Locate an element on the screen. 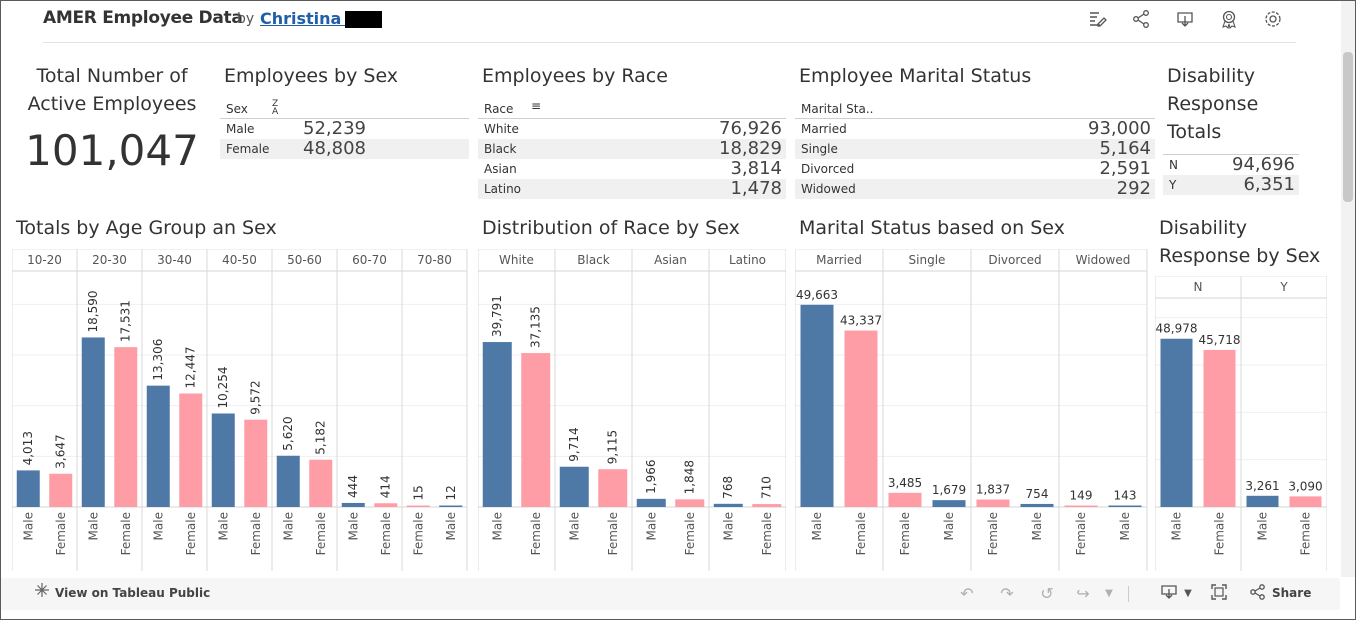  data-label: 149 is located at coordinates (1081, 496).